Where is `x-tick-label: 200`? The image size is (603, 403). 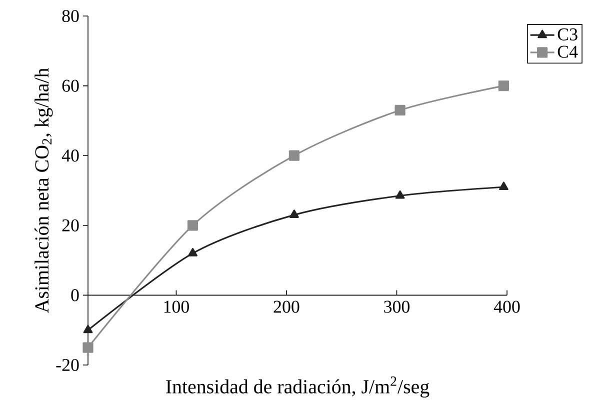
x-tick-label: 200 is located at coordinates (287, 306).